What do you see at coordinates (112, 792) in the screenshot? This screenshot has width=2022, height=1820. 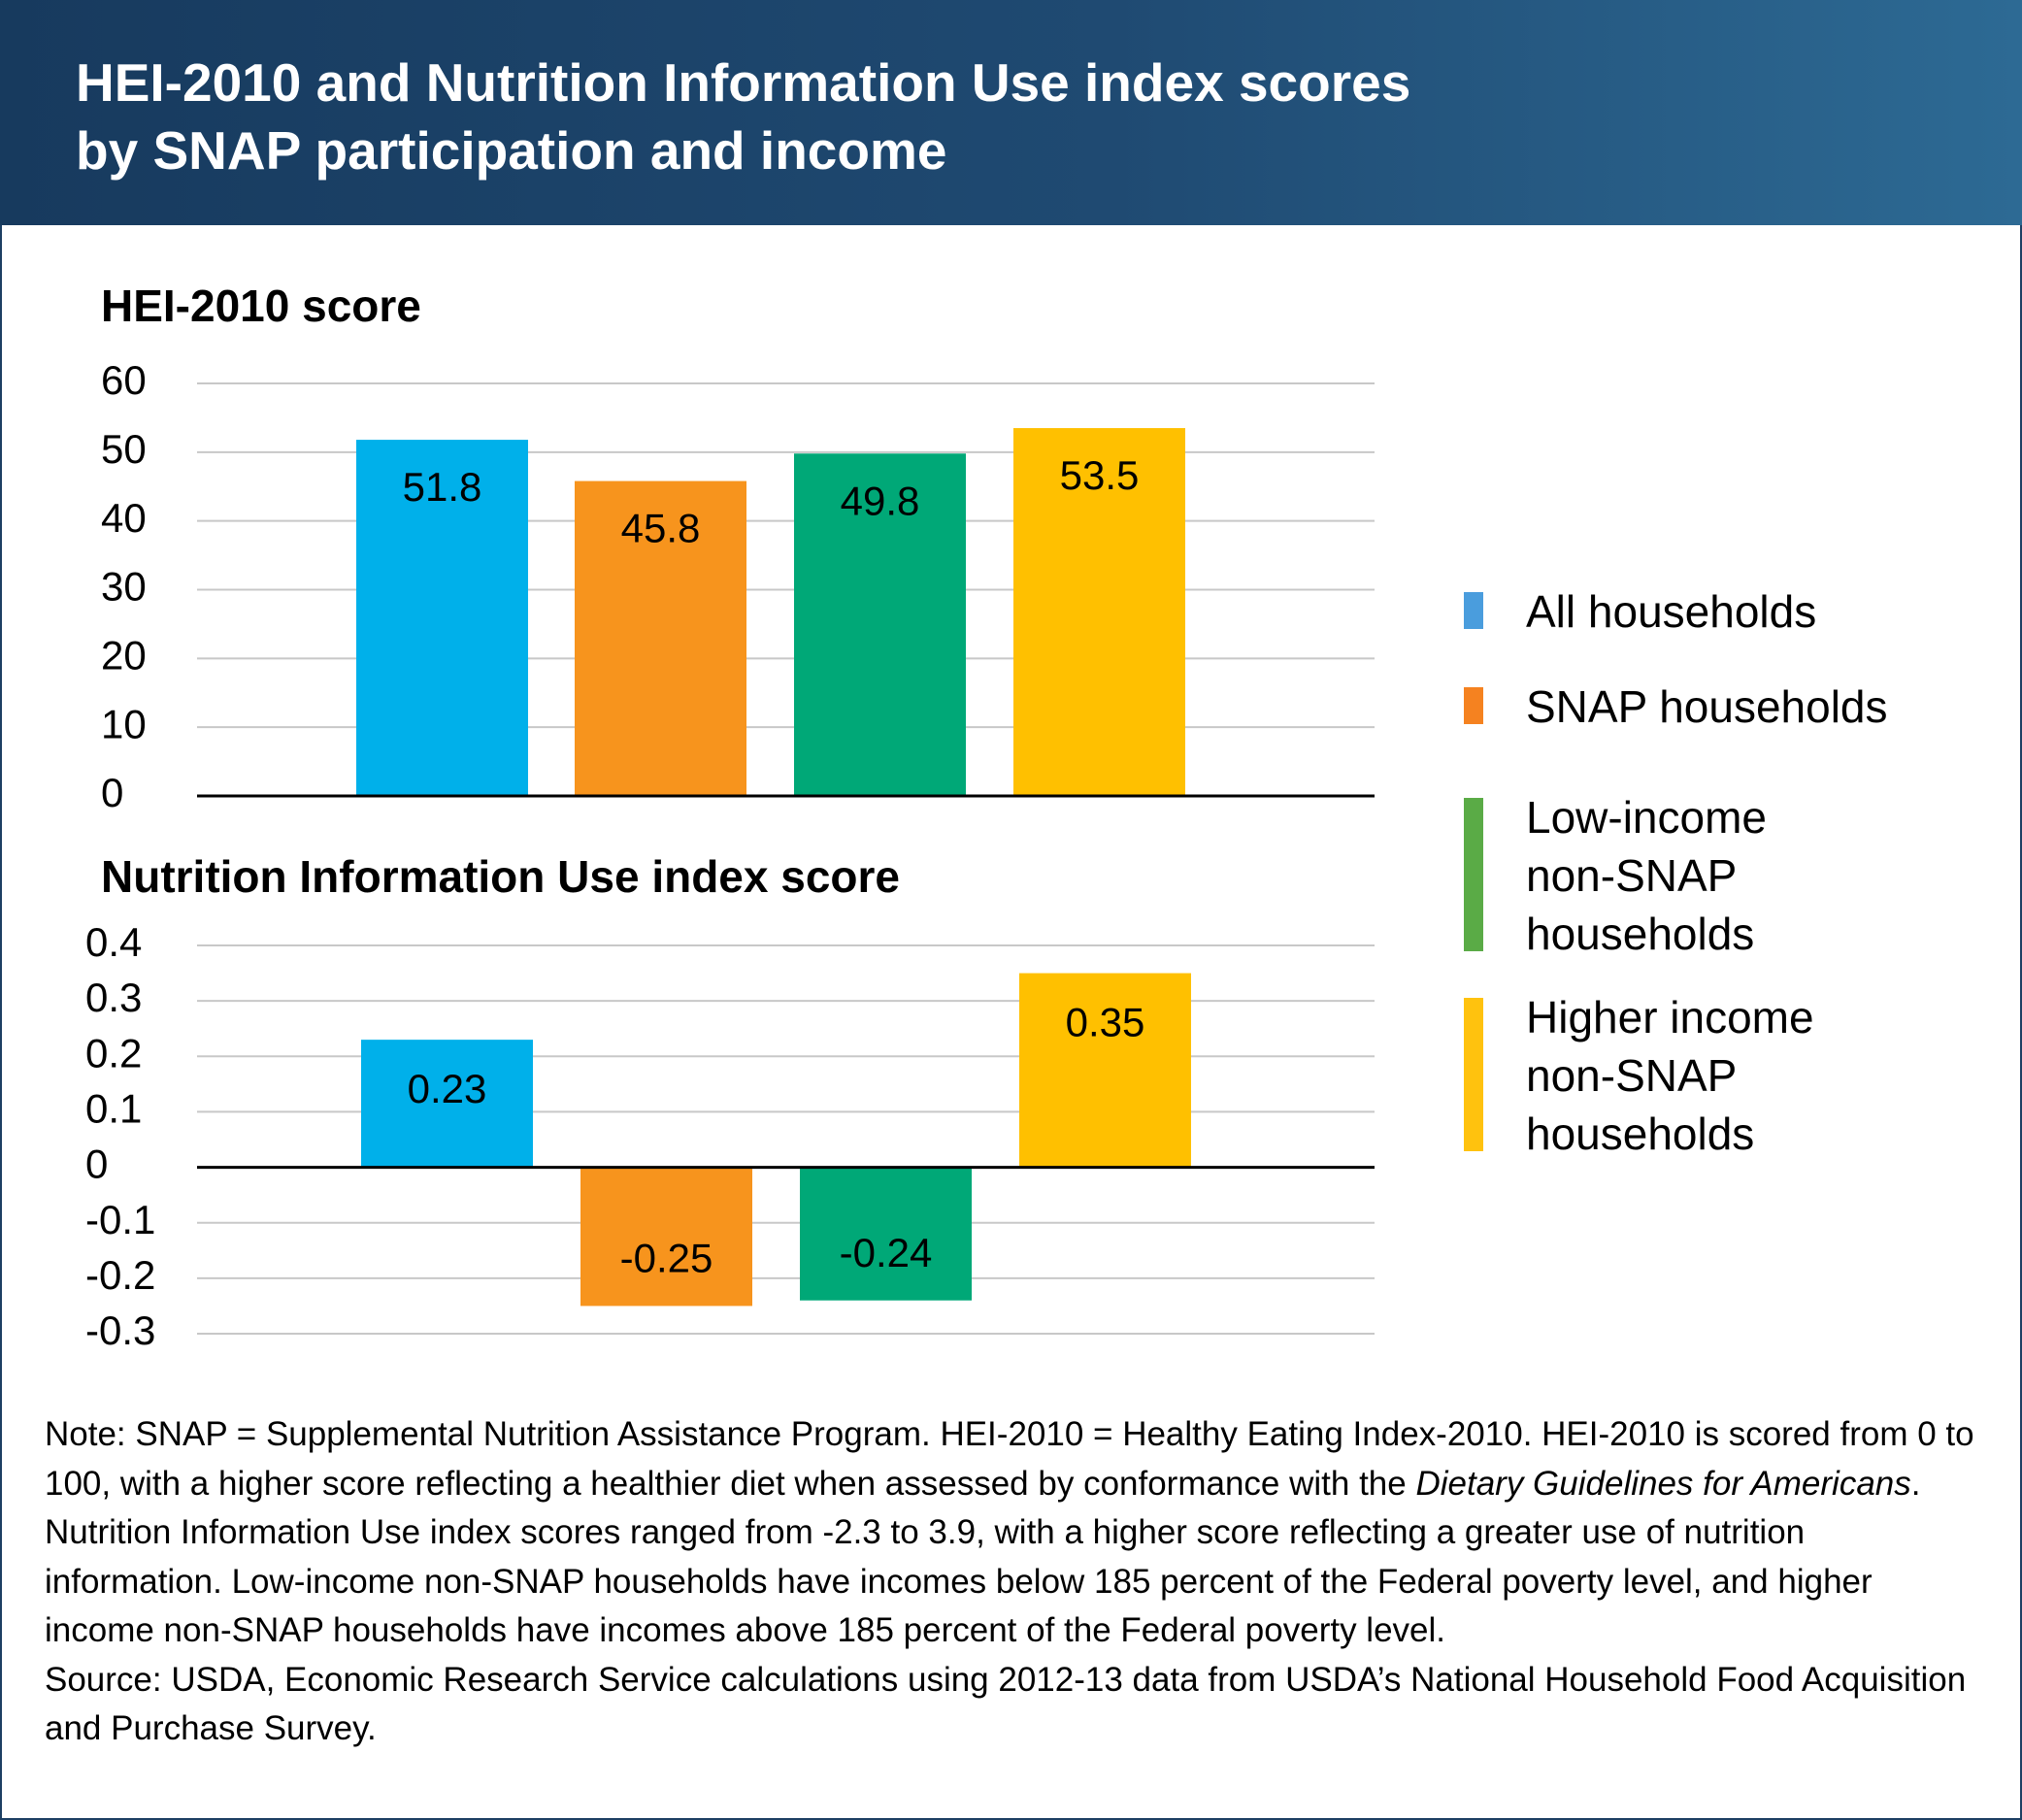 I see `hei-y-tick-label: 0` at bounding box center [112, 792].